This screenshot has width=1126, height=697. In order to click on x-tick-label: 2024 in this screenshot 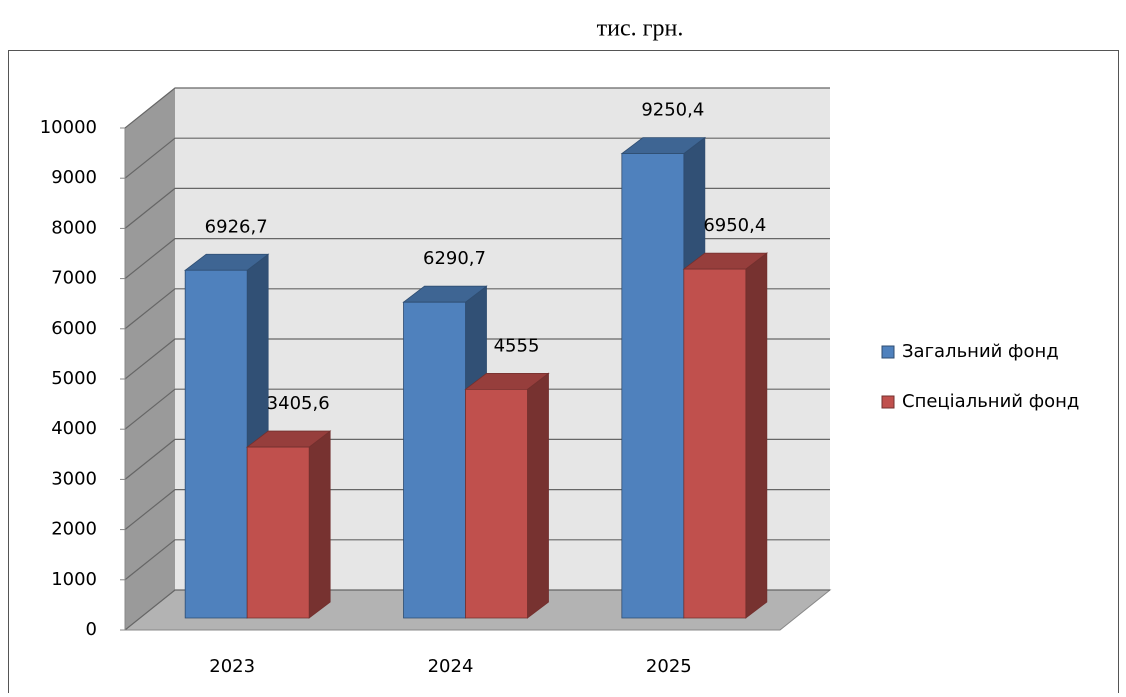, I will do `click(451, 666)`.